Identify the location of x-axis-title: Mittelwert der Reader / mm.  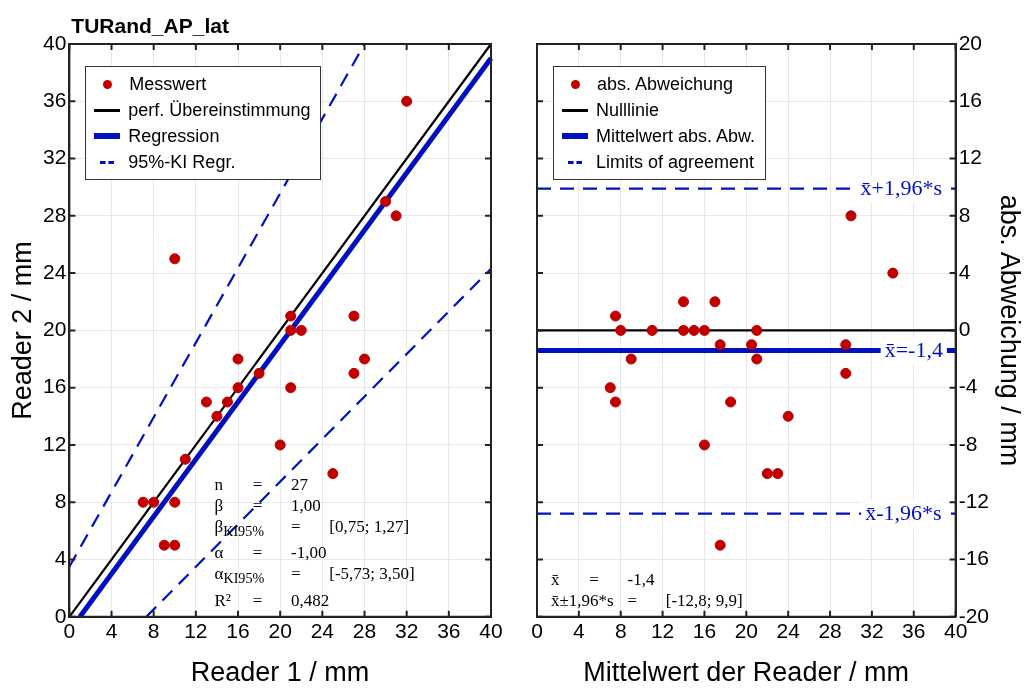
(746, 672).